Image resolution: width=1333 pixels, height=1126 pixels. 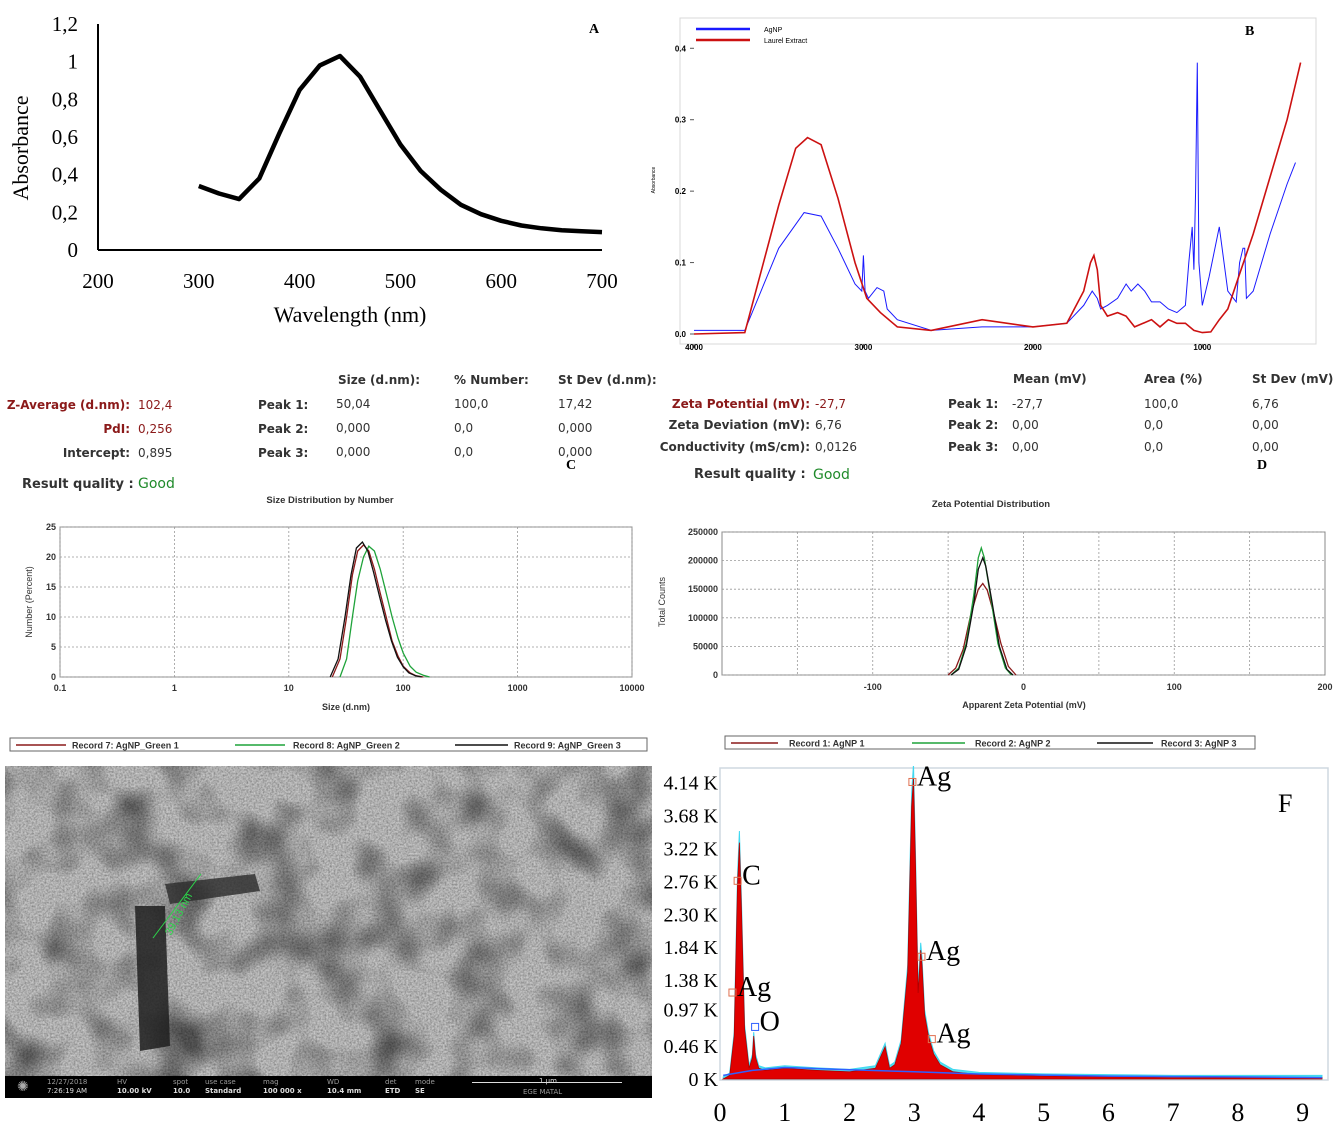 What do you see at coordinates (65, 24) in the screenshot?
I see `uvvis-y-tick-label: 1,2` at bounding box center [65, 24].